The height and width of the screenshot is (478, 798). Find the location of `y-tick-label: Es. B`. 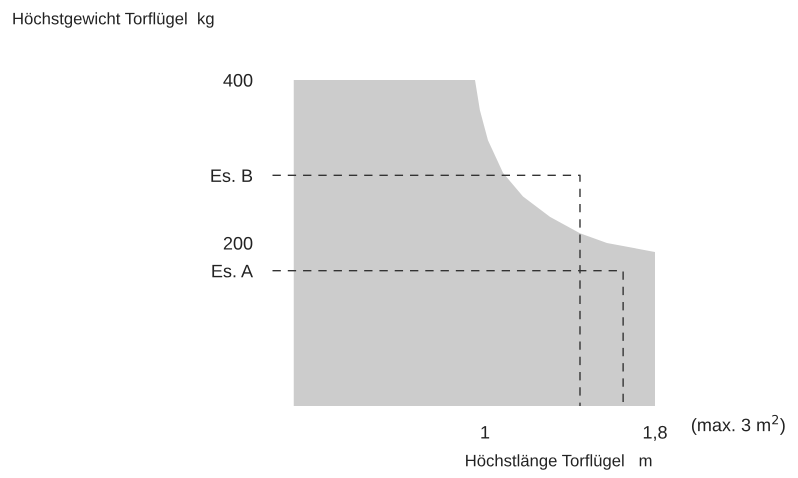

y-tick-label: Es. B is located at coordinates (231, 175).